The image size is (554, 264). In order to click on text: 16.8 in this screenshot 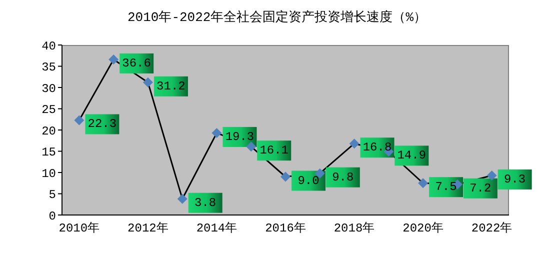, I will do `click(377, 147)`.